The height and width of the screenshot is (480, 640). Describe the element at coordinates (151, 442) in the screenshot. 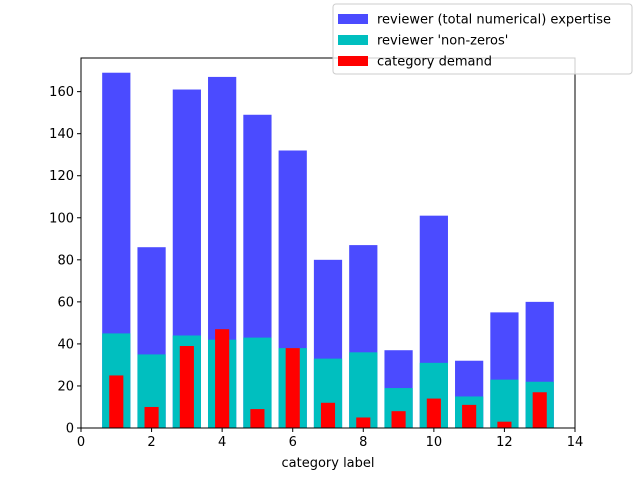

I see `x-tick-label: 2` at that location.